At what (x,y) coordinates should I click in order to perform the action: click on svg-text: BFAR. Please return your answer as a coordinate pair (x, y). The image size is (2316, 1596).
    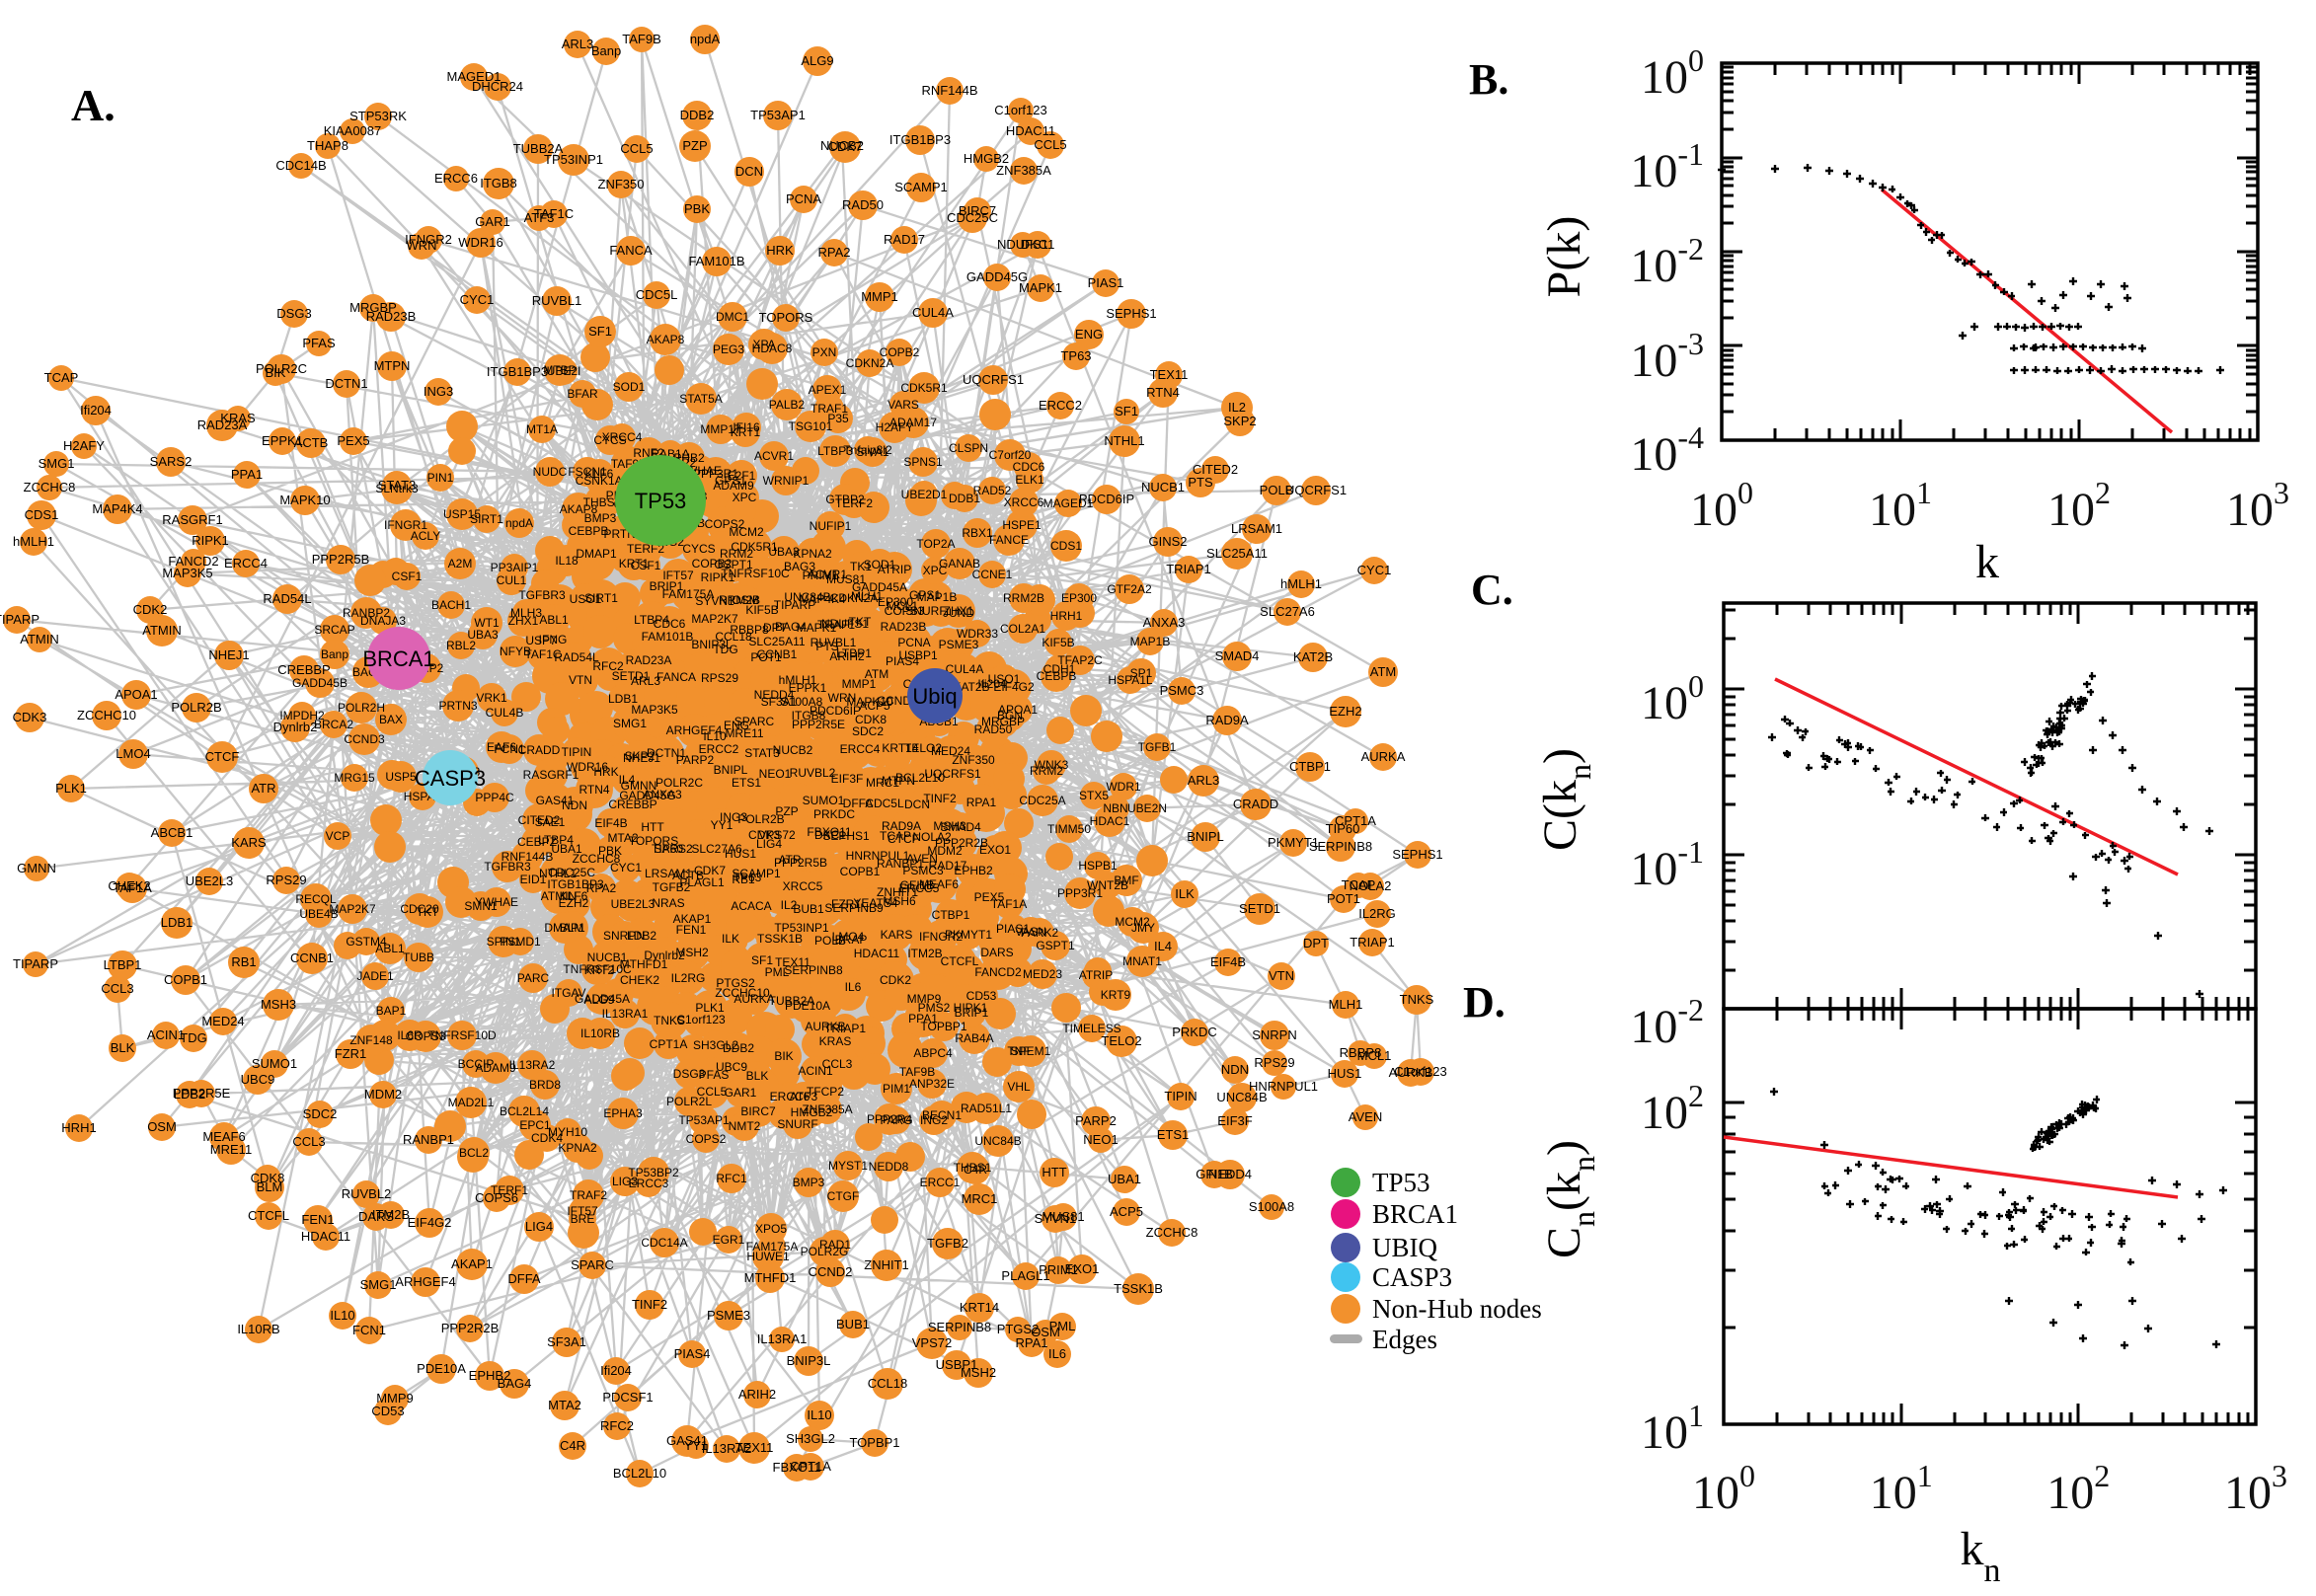
    Looking at the image, I should click on (582, 394).